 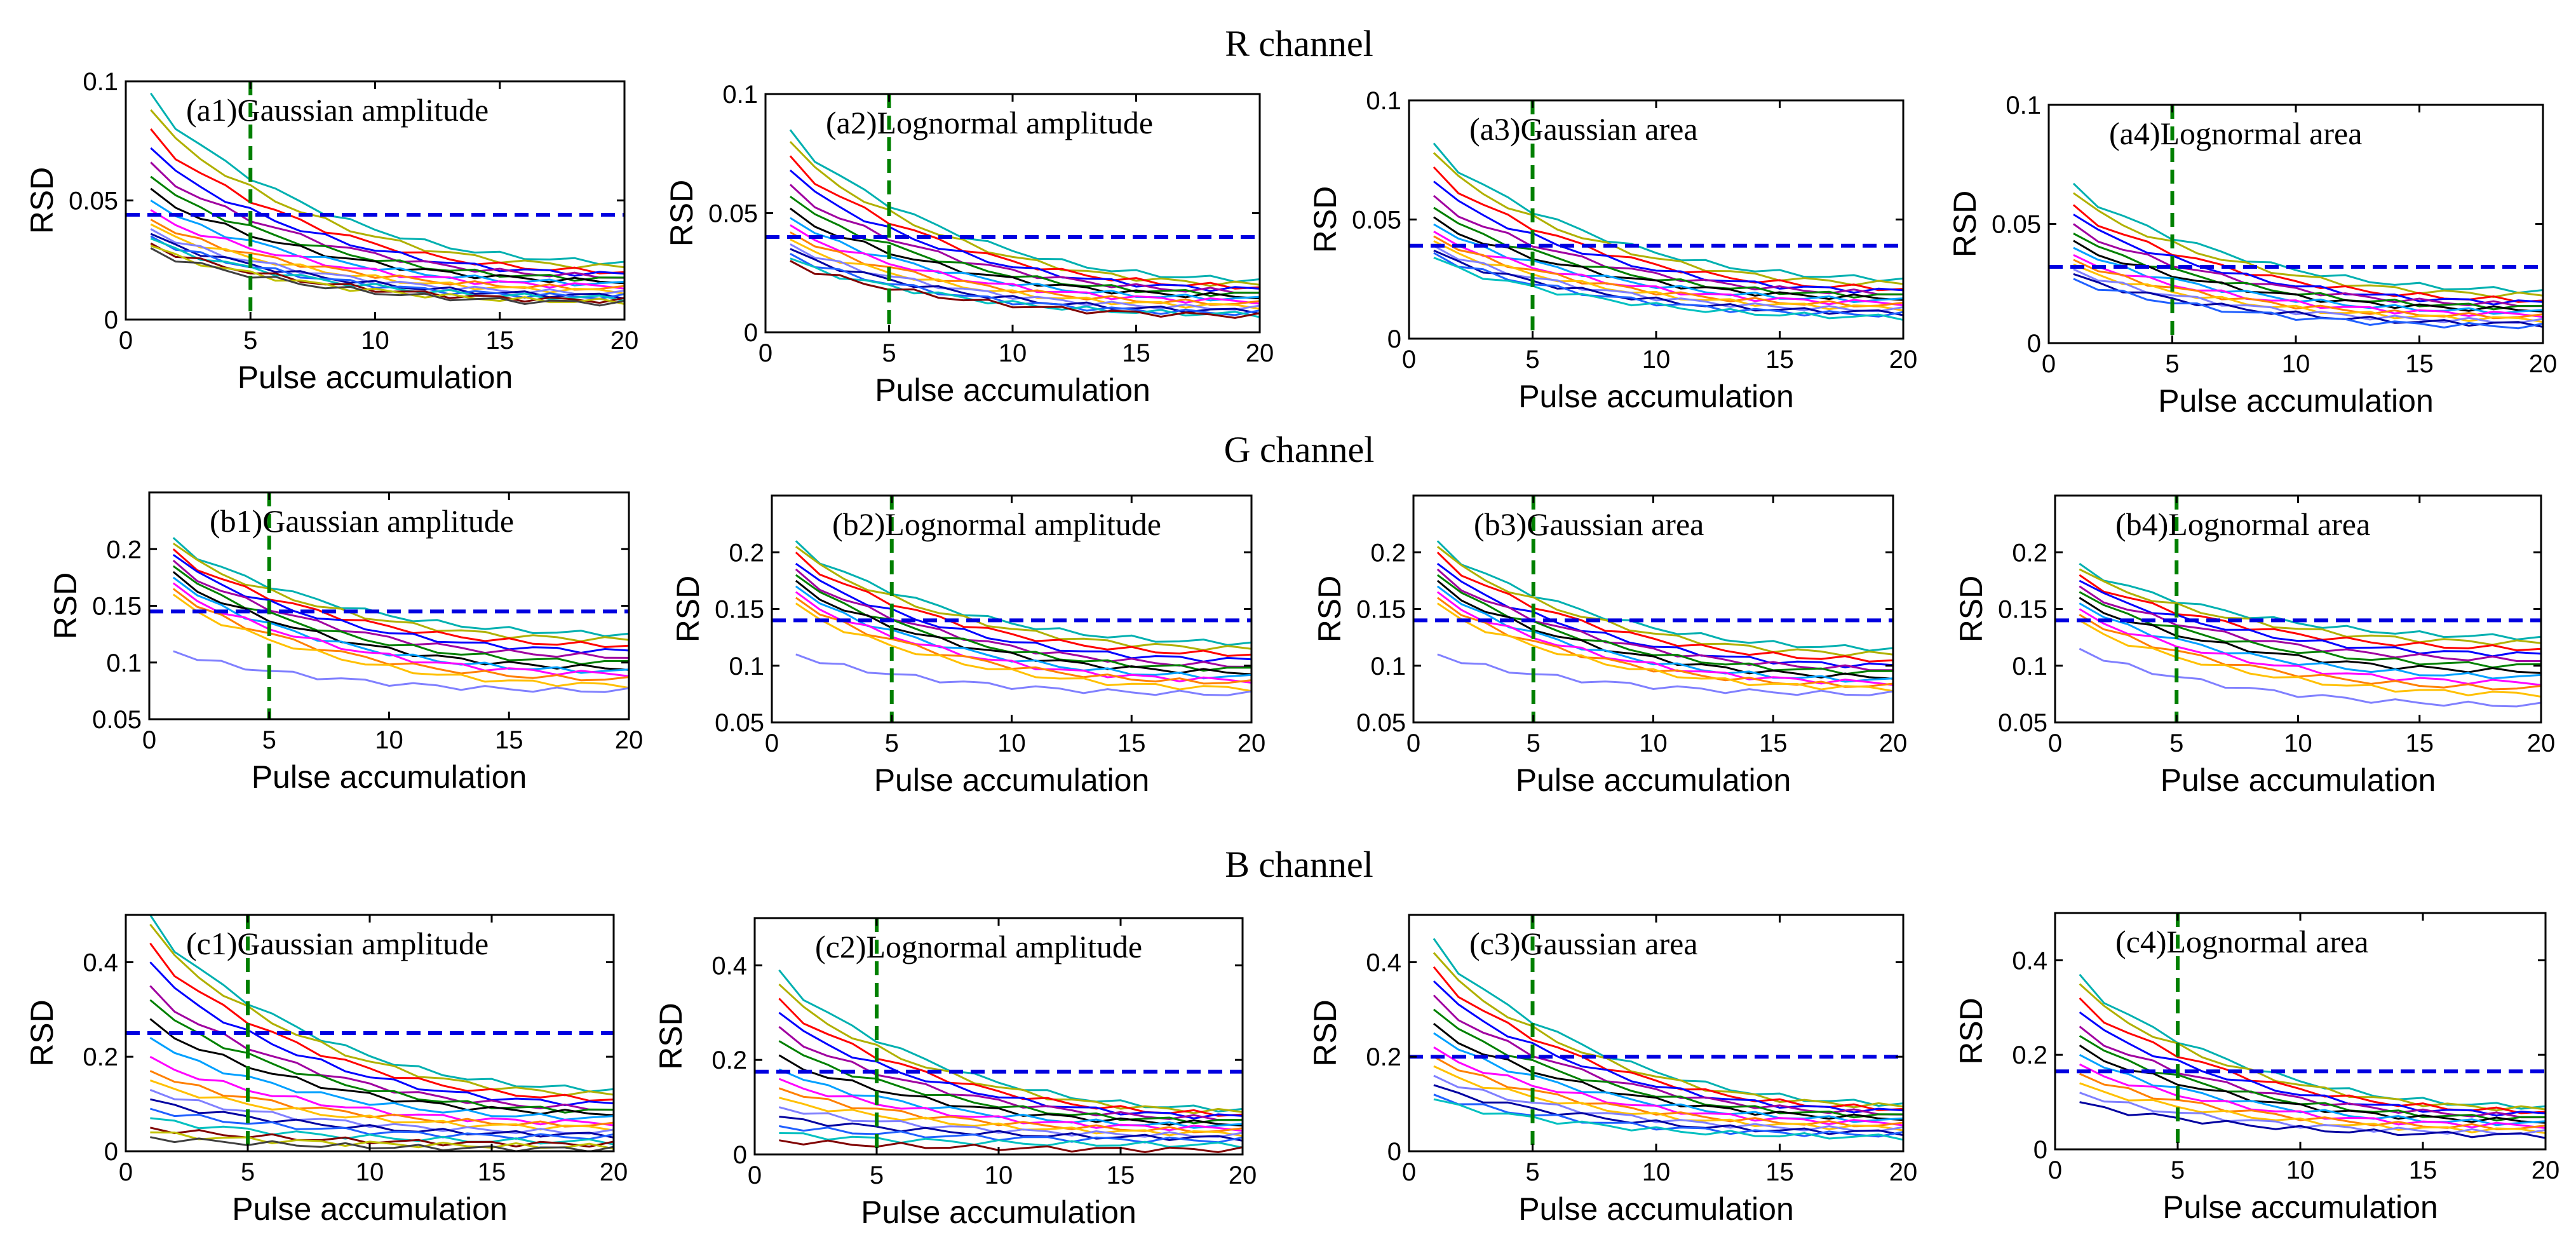 What do you see at coordinates (337, 110) in the screenshot?
I see `panel-title: (a1)Gaussian amplitude` at bounding box center [337, 110].